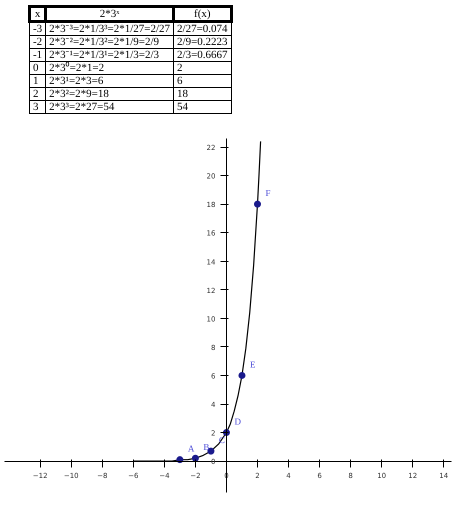 This screenshot has height=512, width=465. I want to click on text: 2*3⁻¹=2*1/3¹=2*1/3=2/3, so click(110, 55).